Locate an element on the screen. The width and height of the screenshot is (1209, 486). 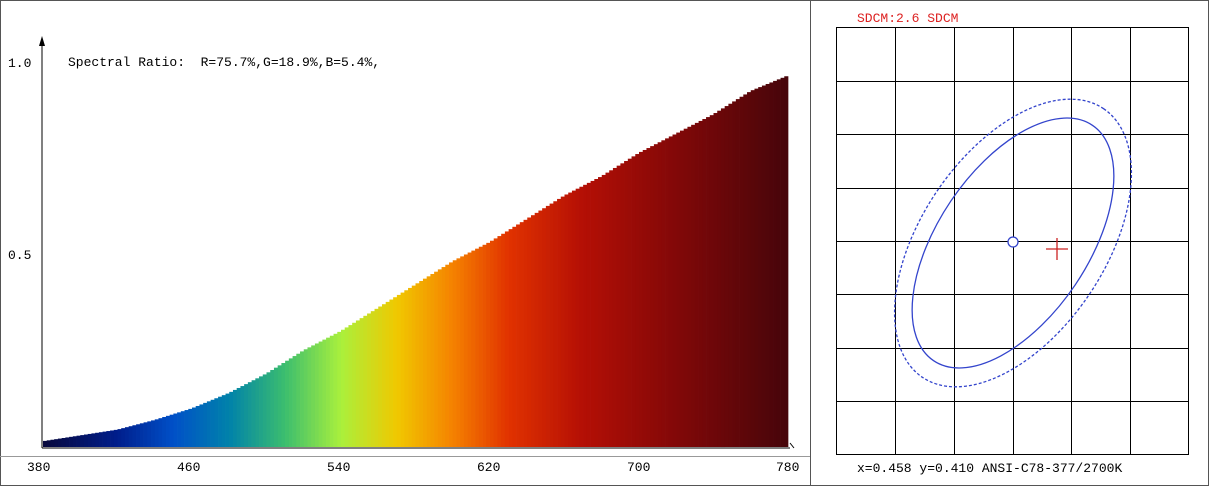
x-tick-label: 780 is located at coordinates (787, 467).